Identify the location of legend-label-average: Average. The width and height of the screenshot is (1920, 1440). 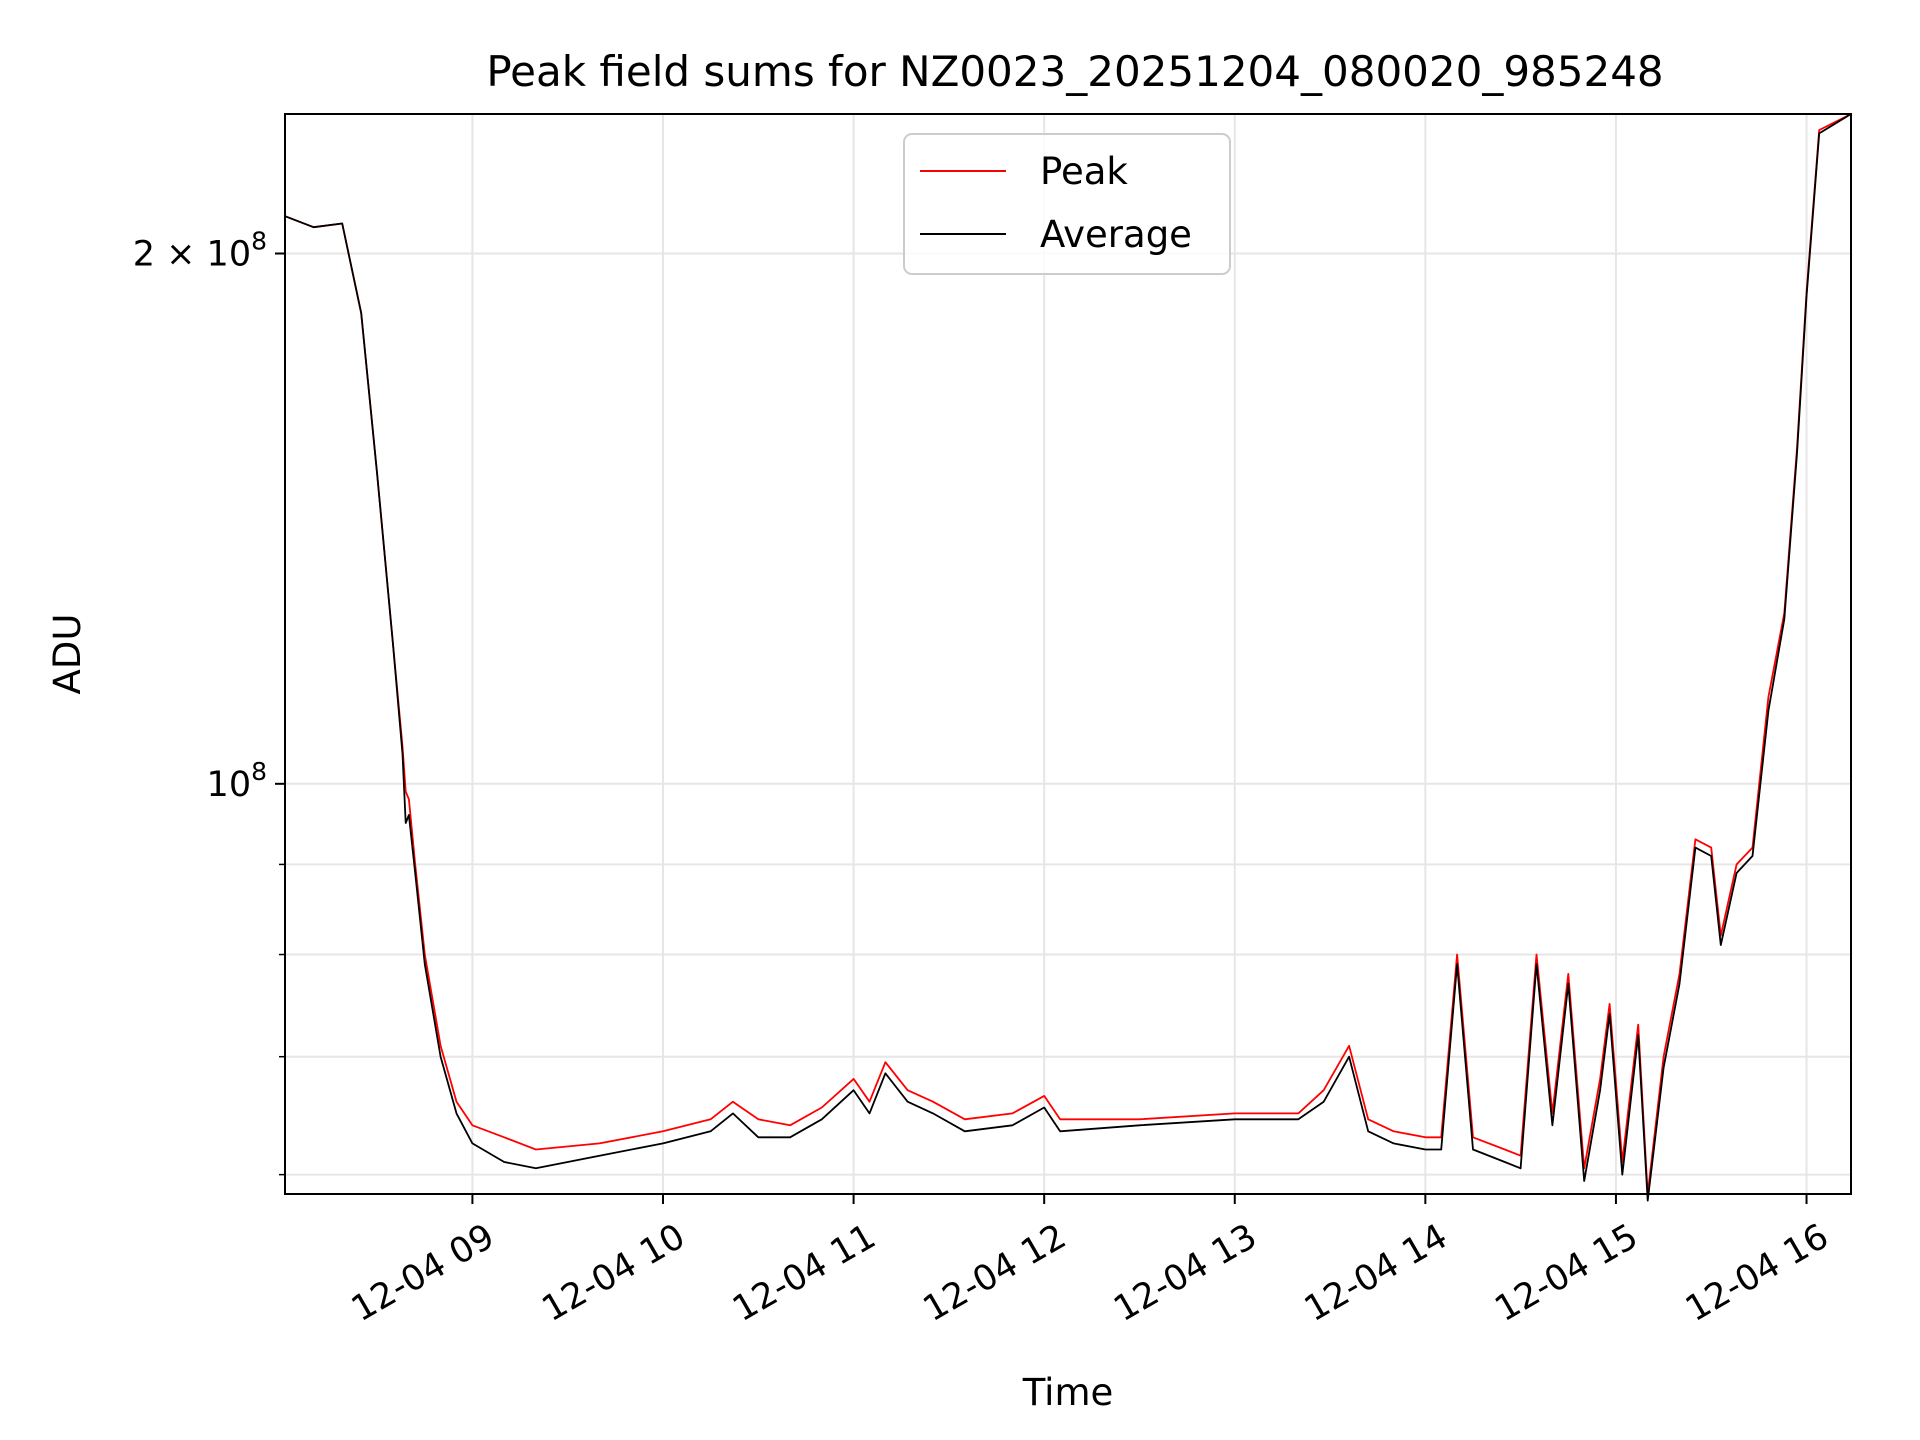
(1116, 234).